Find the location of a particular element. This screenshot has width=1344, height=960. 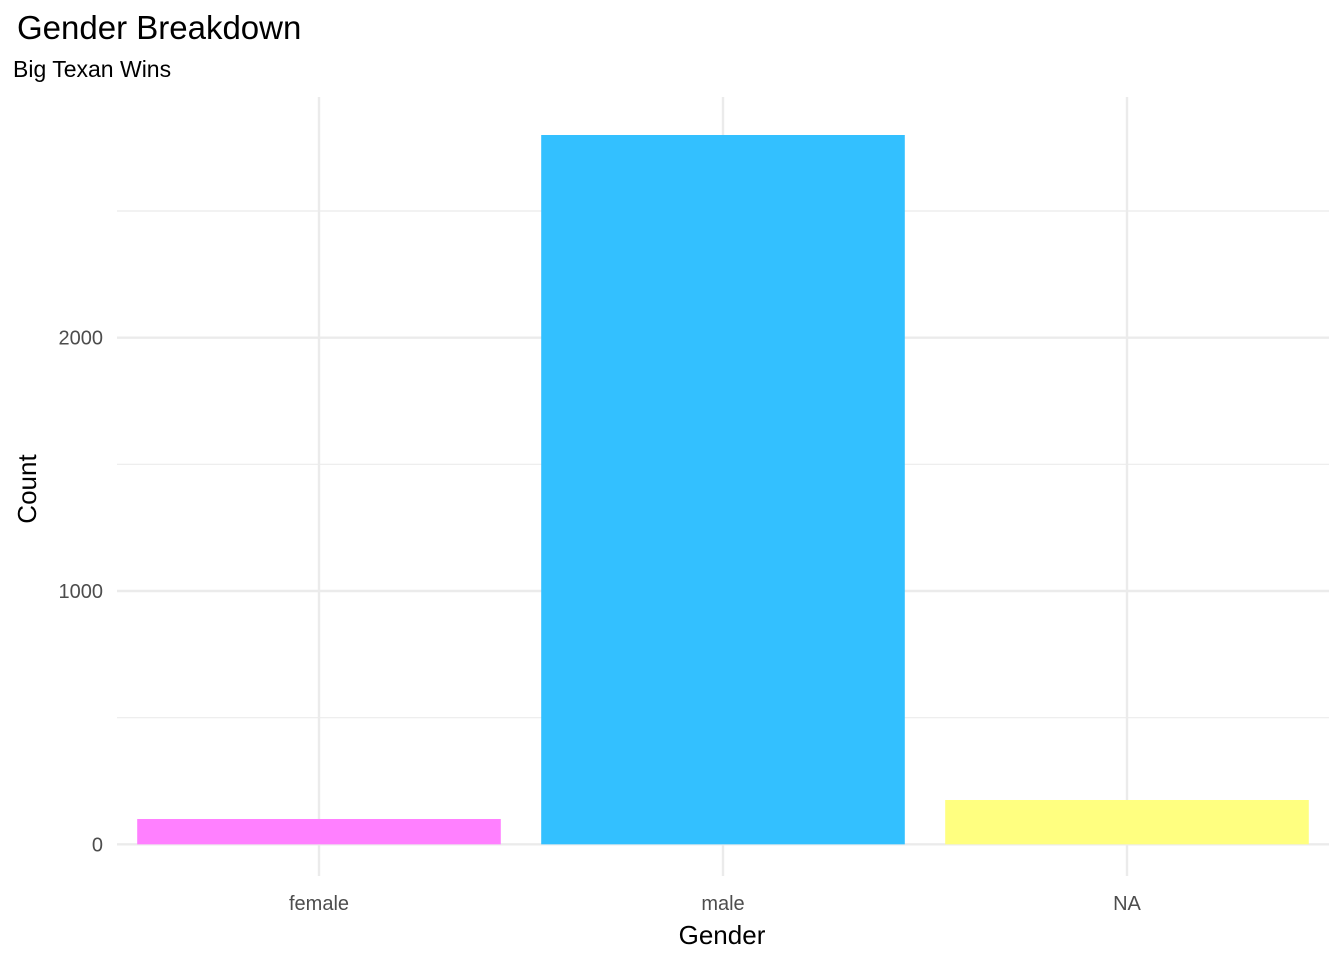

y-axis-title: Count is located at coordinates (27, 489).